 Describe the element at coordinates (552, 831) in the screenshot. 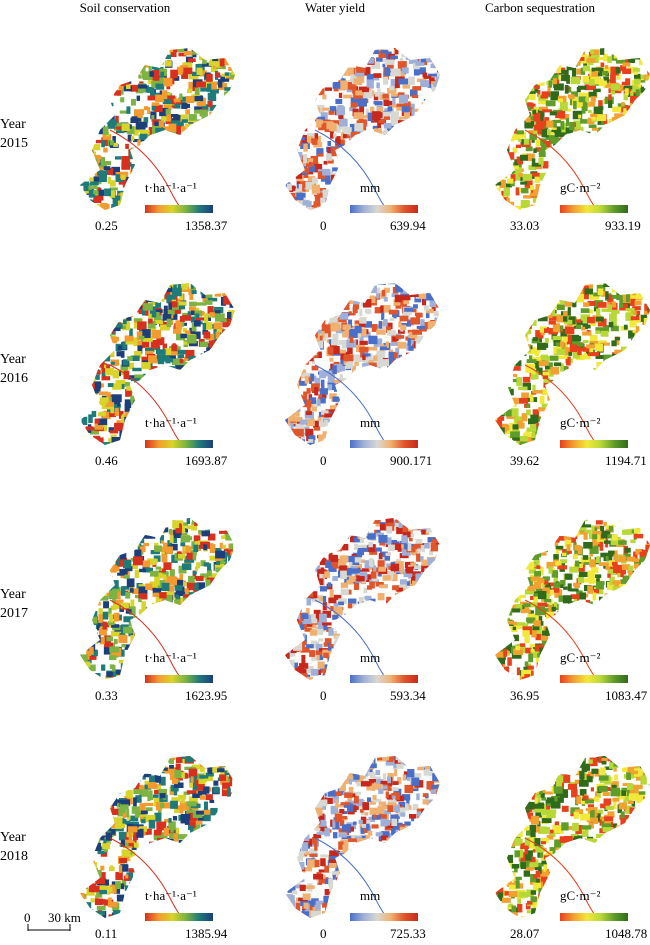

I see `map-2-2018` at that location.